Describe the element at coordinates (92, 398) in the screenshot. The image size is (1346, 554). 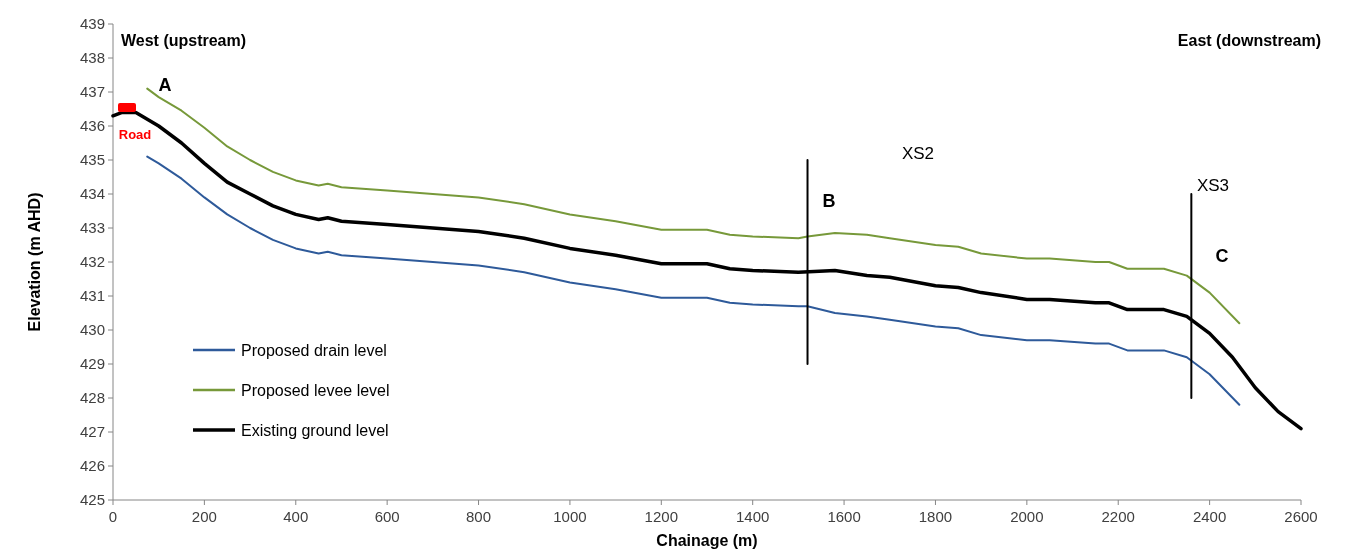
I see `y-tick-label: 428` at that location.